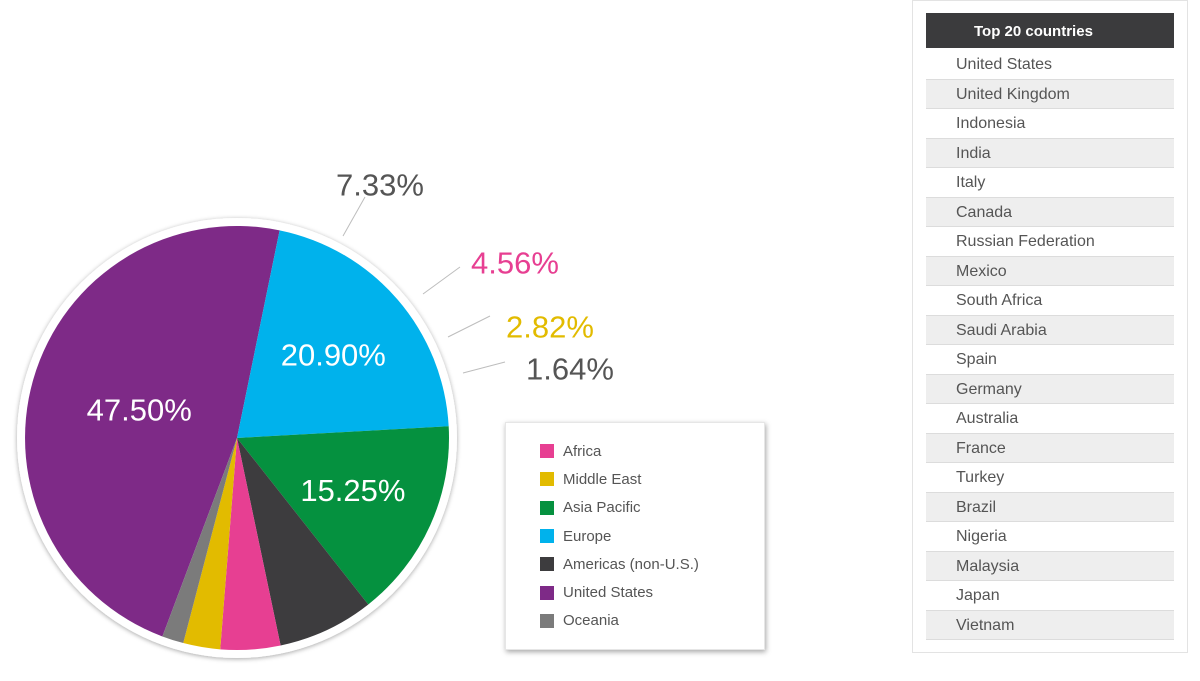 This screenshot has width=1200, height=681. I want to click on table-row: Russian Federation, so click(1050, 242).